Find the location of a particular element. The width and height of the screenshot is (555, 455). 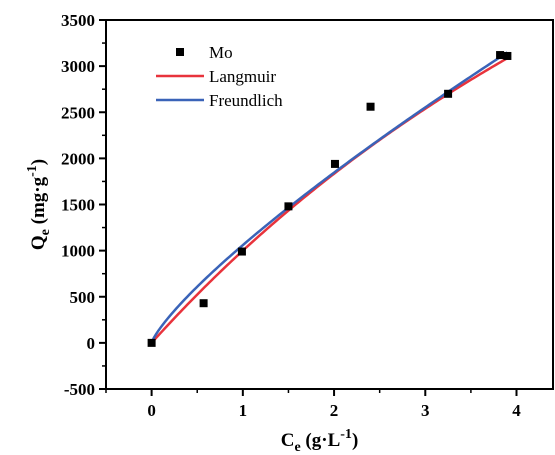

y-tick-label: 2500 is located at coordinates (78, 112).